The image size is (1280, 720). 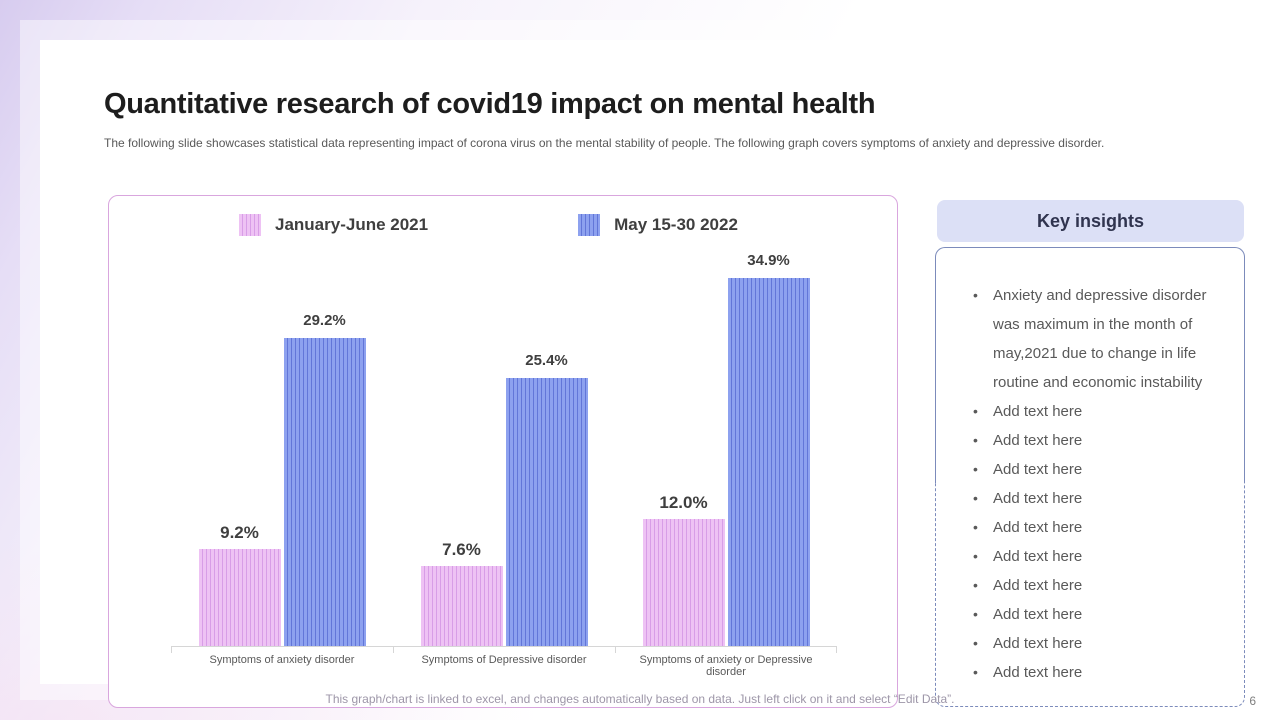 What do you see at coordinates (324, 320) in the screenshot?
I see `bar-data-label: 29.2%` at bounding box center [324, 320].